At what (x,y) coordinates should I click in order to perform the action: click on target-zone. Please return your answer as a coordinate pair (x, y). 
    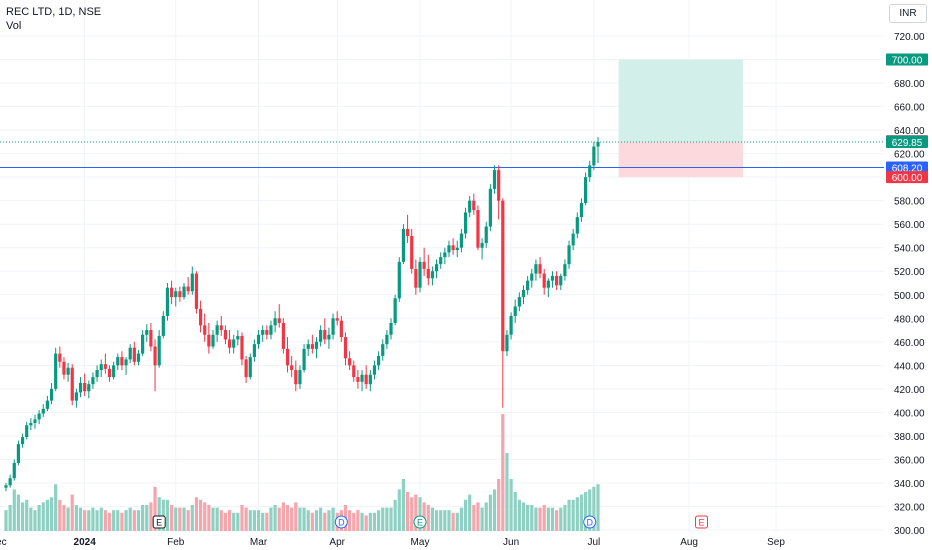
    Looking at the image, I should click on (680, 100).